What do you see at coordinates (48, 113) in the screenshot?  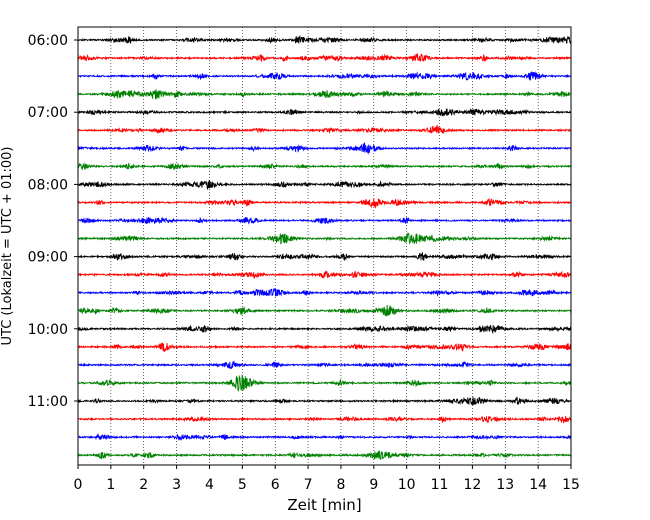 I see `y-tick-label: 07:00` at bounding box center [48, 113].